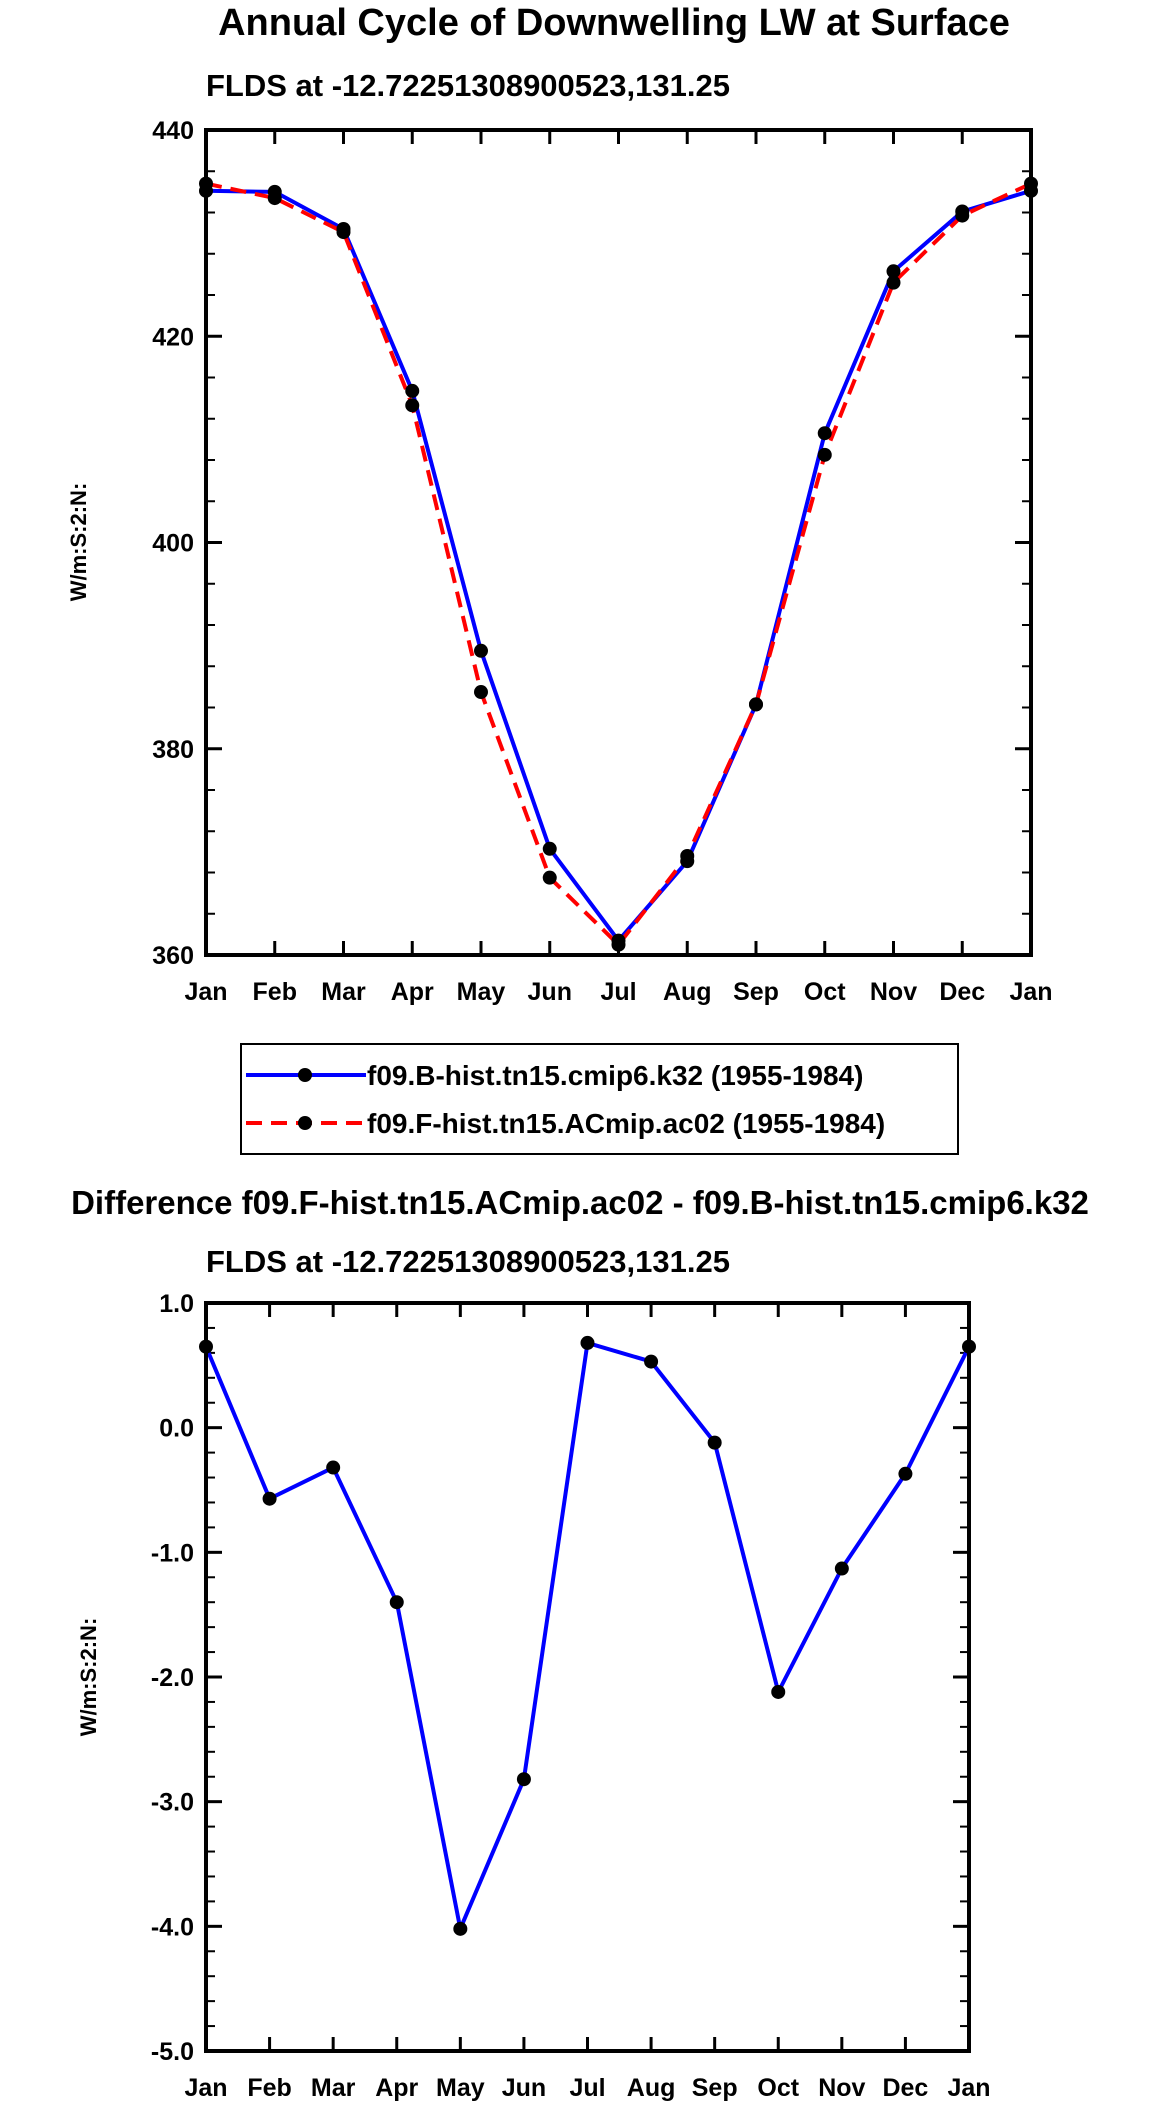  I want to click on y-tick-label: 0.0, so click(176, 1429).